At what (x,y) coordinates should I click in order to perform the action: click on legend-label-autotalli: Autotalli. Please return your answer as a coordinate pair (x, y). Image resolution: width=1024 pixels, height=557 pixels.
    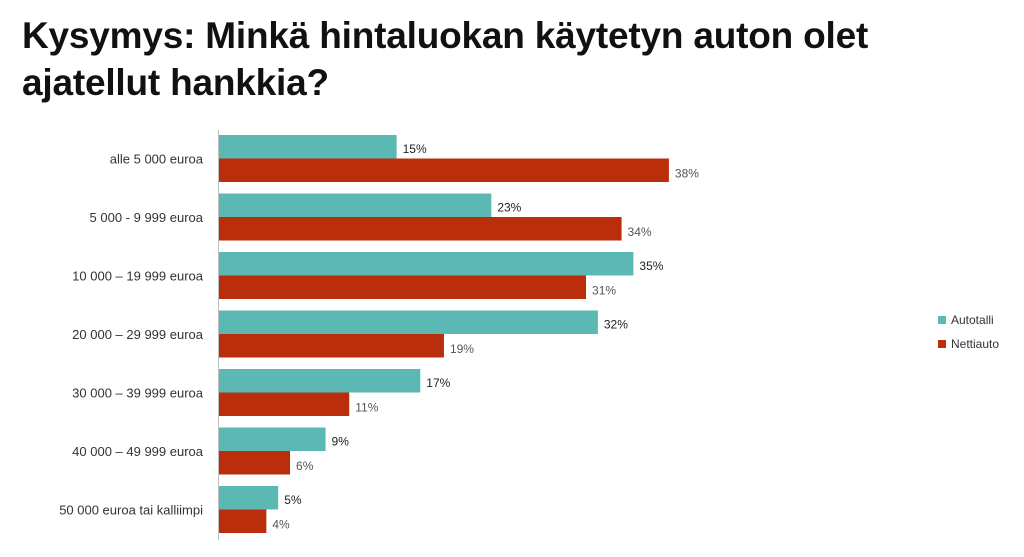
    Looking at the image, I should click on (972, 320).